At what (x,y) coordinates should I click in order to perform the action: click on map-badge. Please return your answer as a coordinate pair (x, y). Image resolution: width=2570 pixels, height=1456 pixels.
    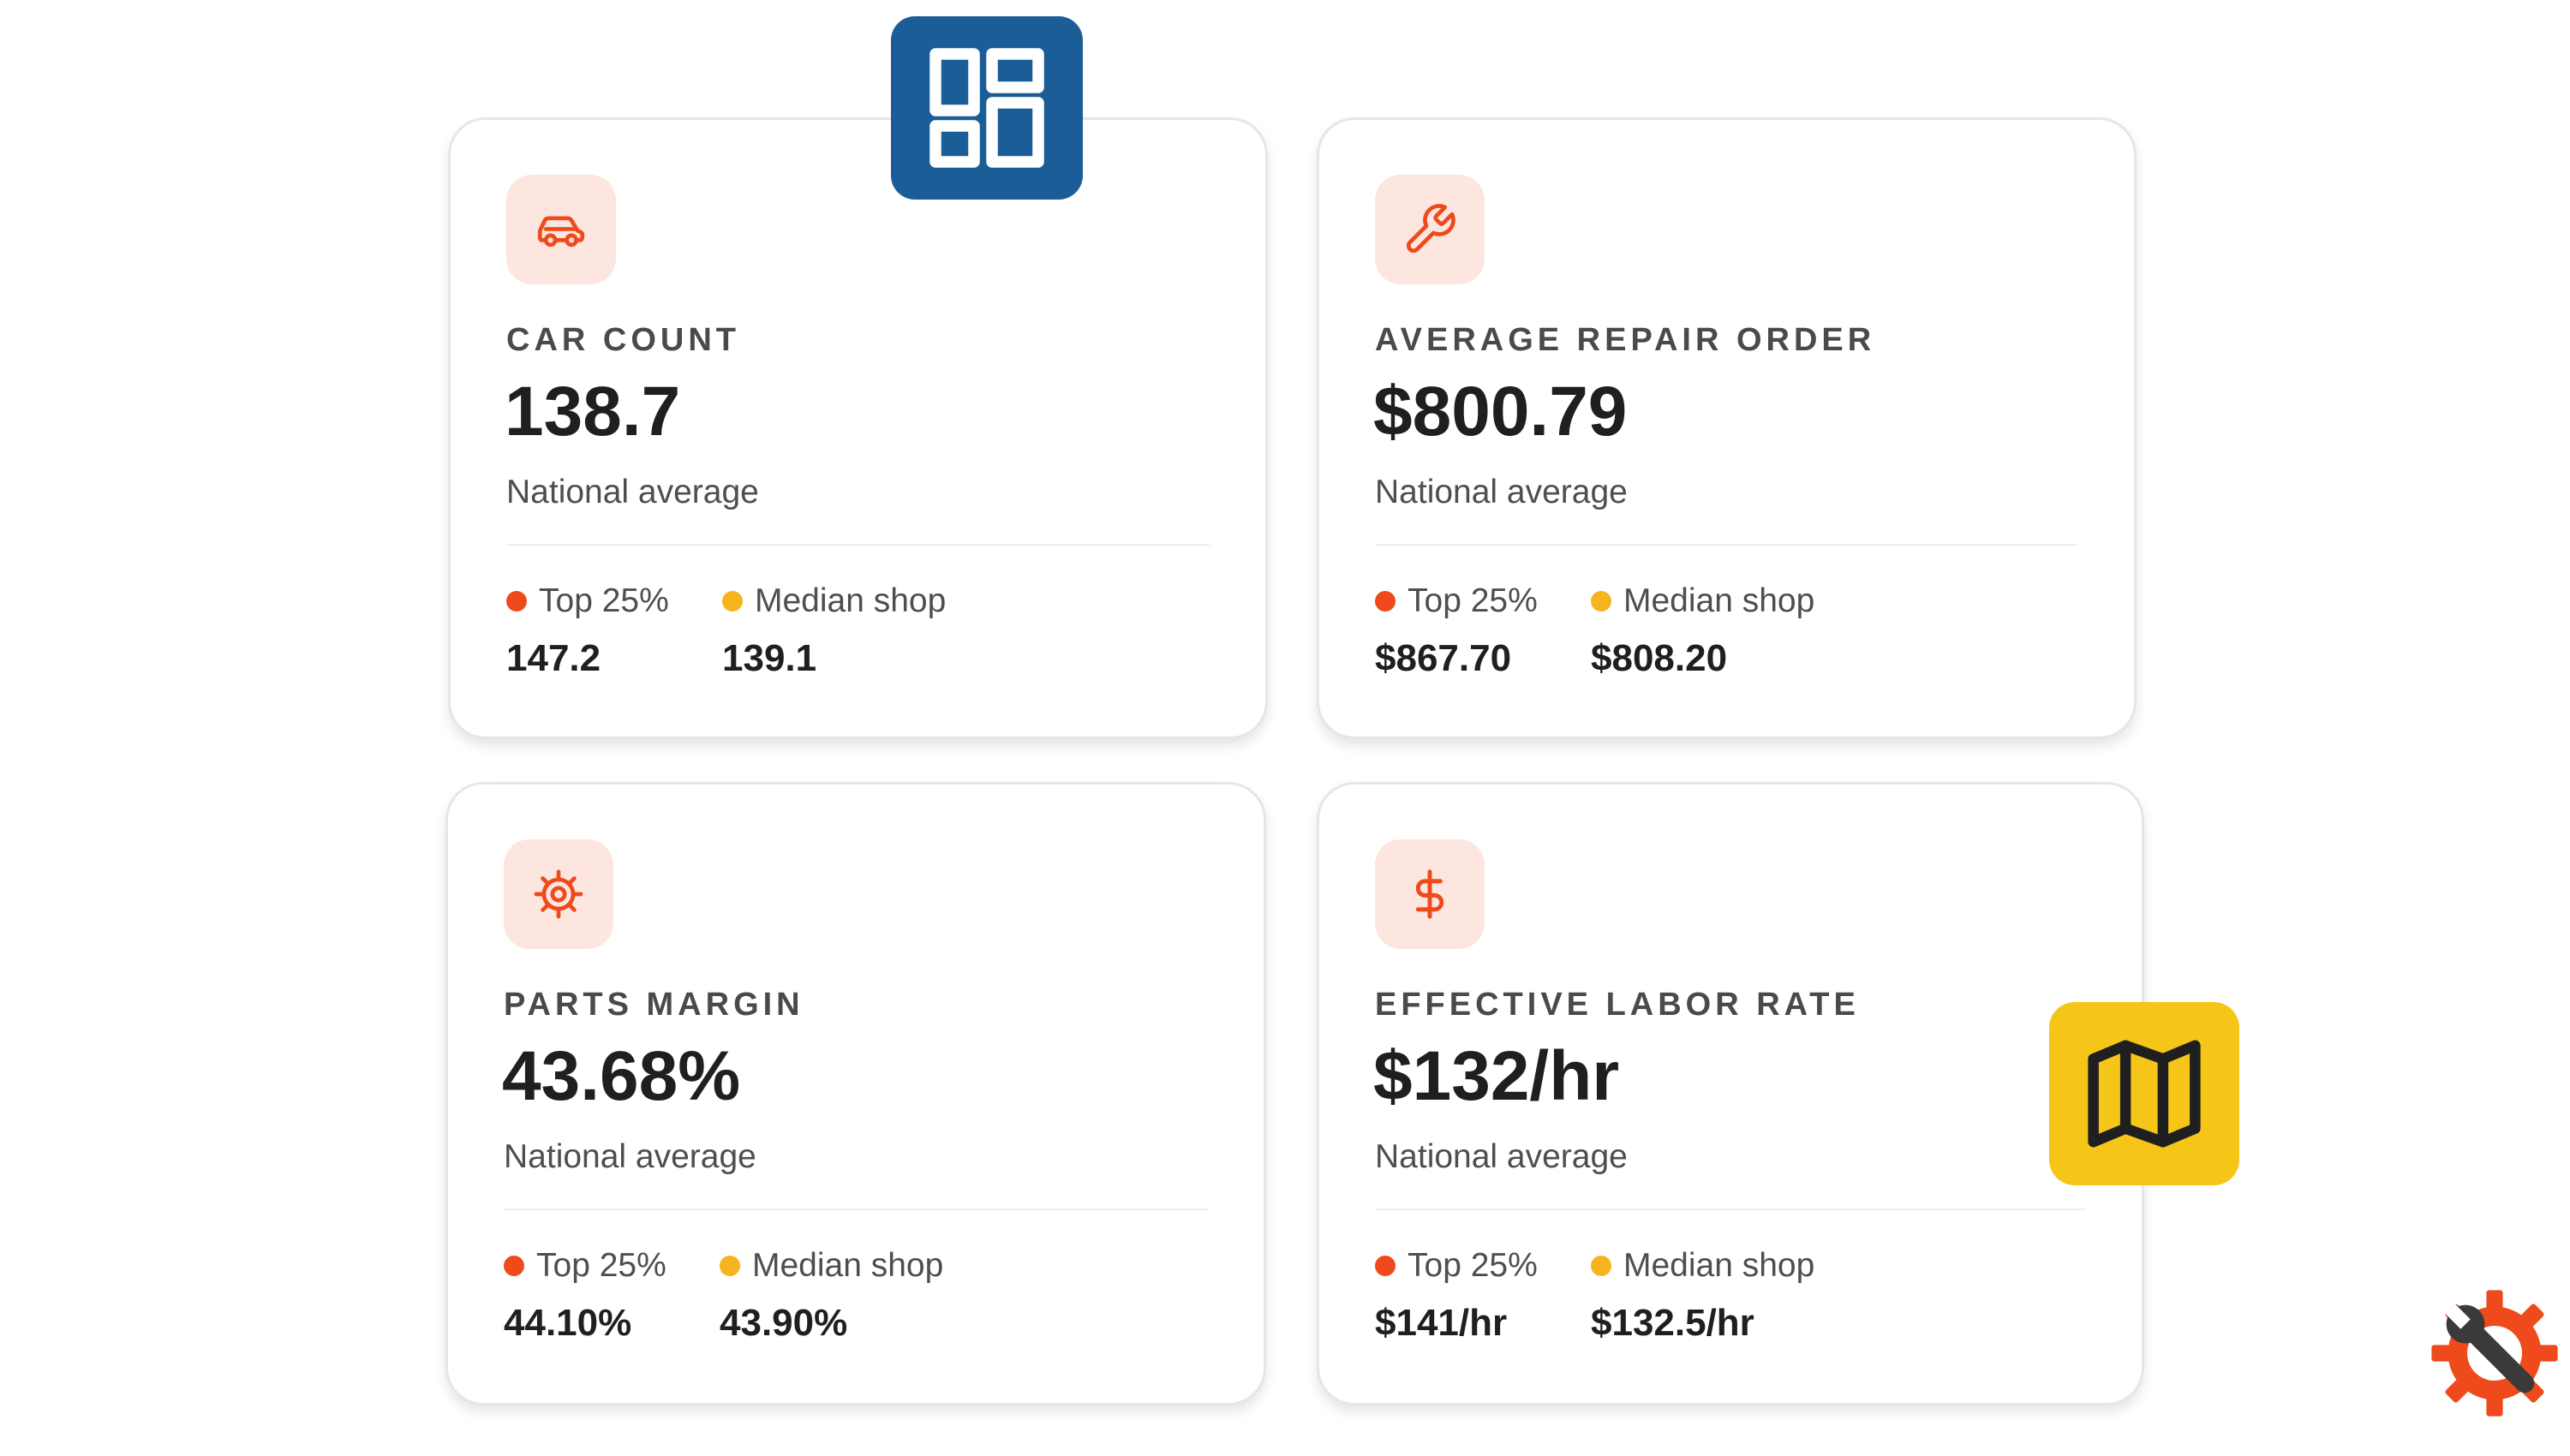
    Looking at the image, I should click on (2144, 1093).